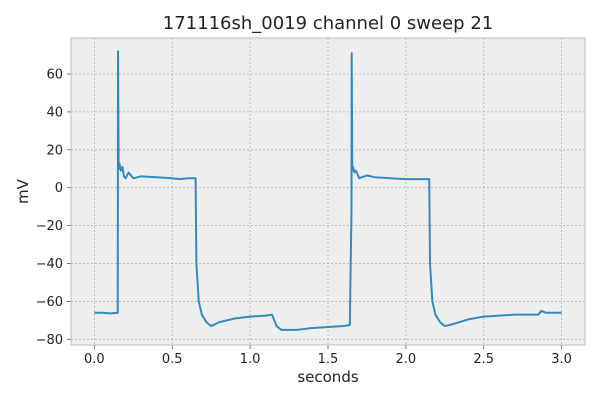  I want to click on x-tick-label: 2.5, so click(483, 359).